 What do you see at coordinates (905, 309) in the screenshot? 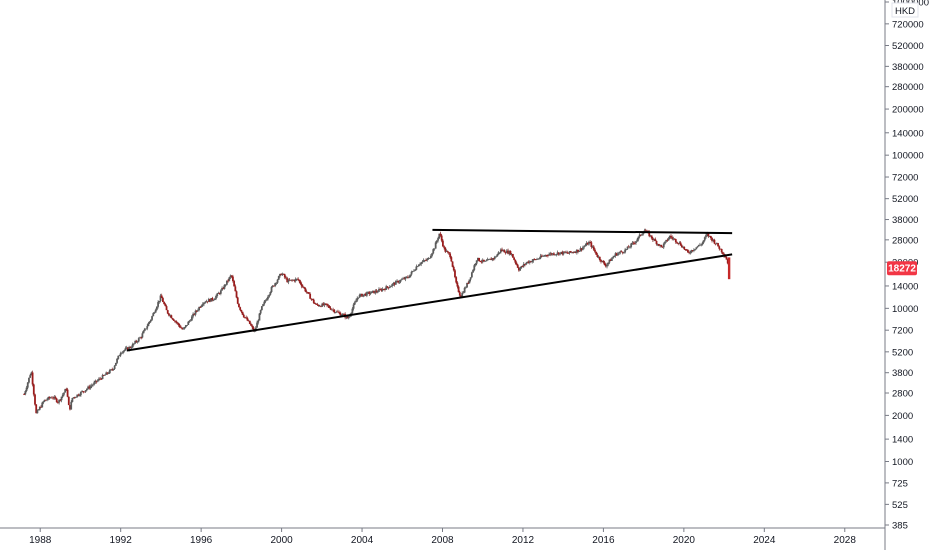
I see `y-tick-label: 10000` at bounding box center [905, 309].